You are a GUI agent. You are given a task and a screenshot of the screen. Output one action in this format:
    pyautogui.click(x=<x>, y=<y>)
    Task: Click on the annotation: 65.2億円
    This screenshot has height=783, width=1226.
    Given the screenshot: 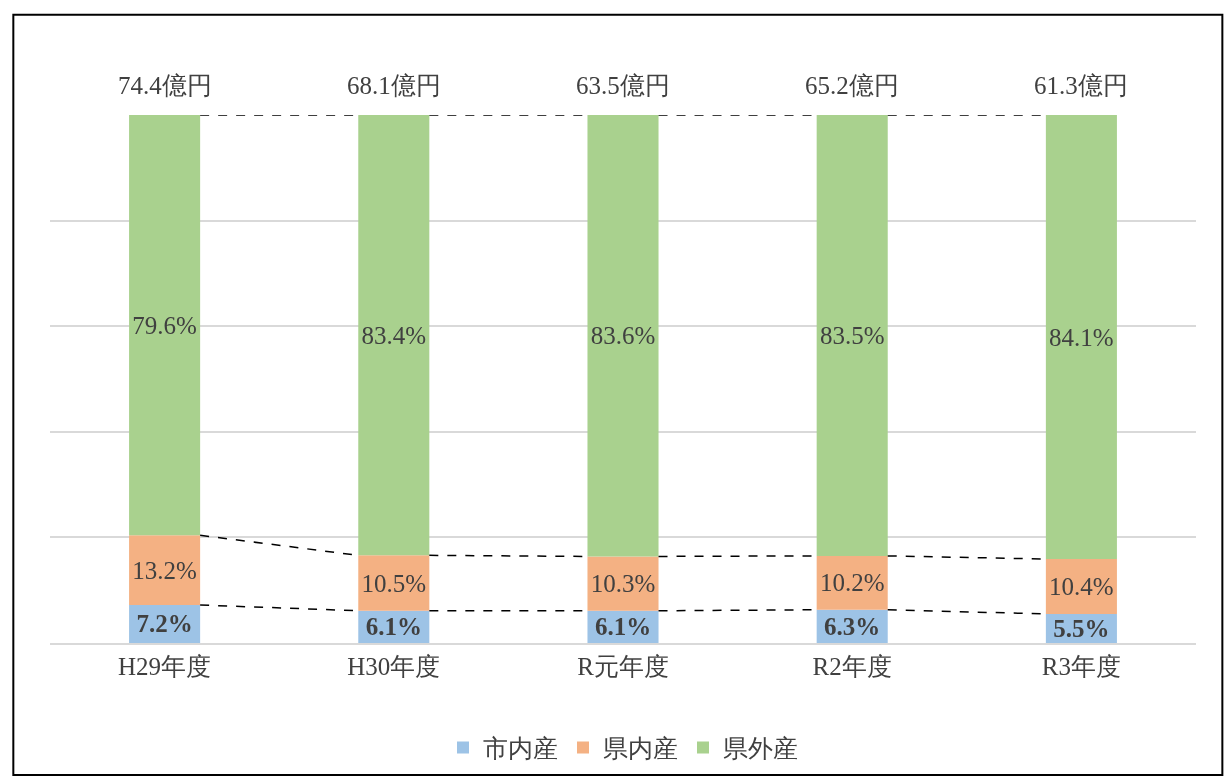 What is the action you would take?
    pyautogui.click(x=852, y=85)
    